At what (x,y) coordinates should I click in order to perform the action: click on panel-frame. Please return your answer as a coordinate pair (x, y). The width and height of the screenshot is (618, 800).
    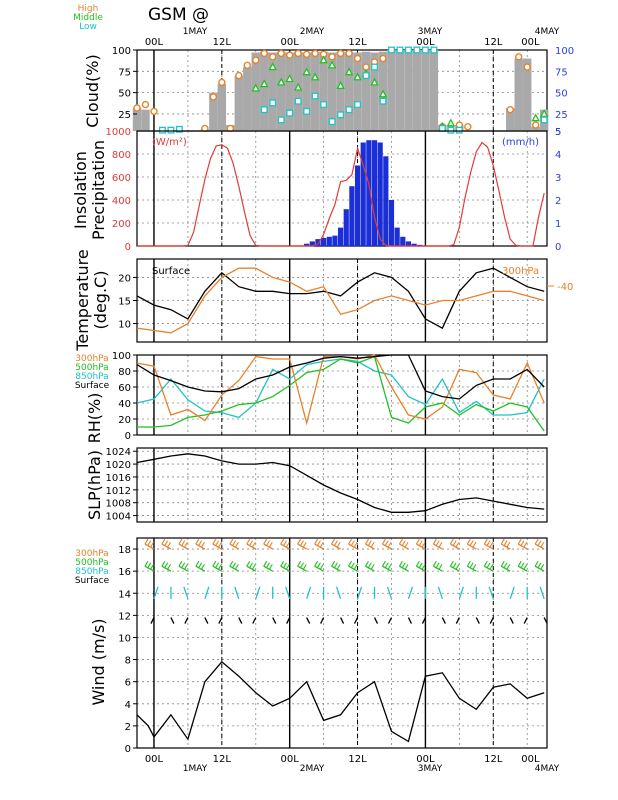
    Looking at the image, I should click on (342, 395).